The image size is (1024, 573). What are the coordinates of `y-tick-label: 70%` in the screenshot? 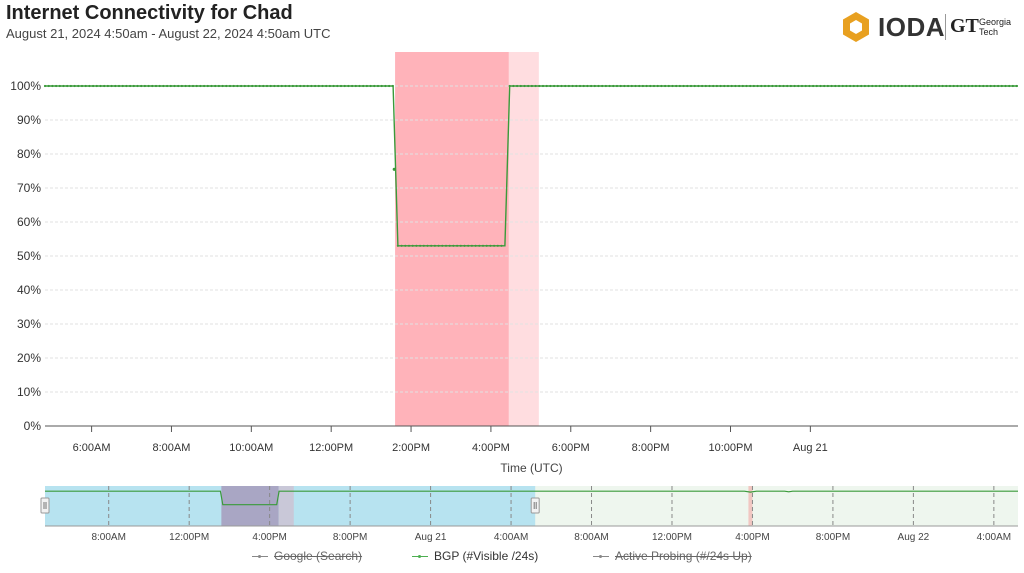 It's located at (29, 188).